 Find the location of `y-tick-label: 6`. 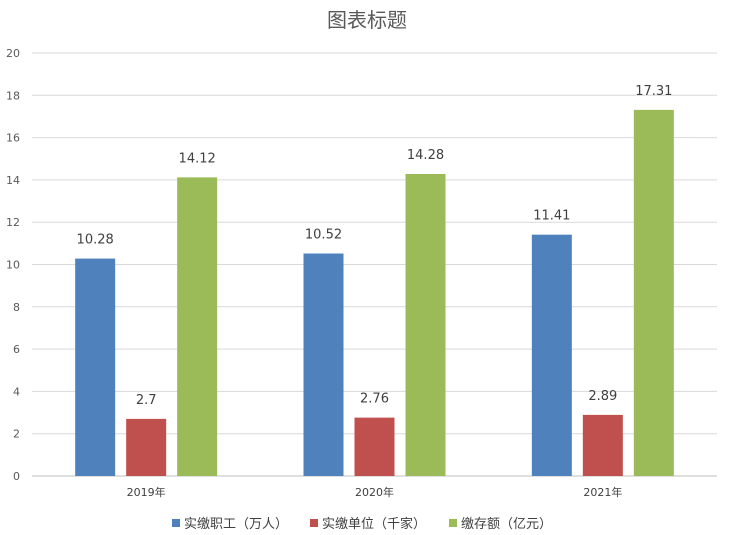

y-tick-label: 6 is located at coordinates (16, 349).